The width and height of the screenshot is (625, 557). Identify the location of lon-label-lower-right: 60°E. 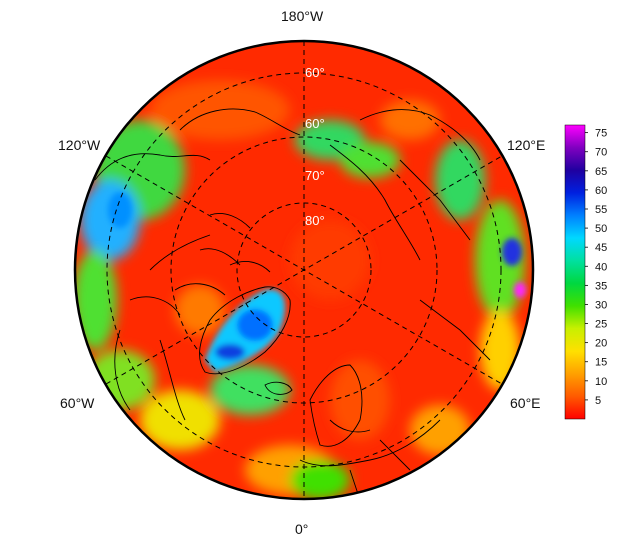
(525, 403).